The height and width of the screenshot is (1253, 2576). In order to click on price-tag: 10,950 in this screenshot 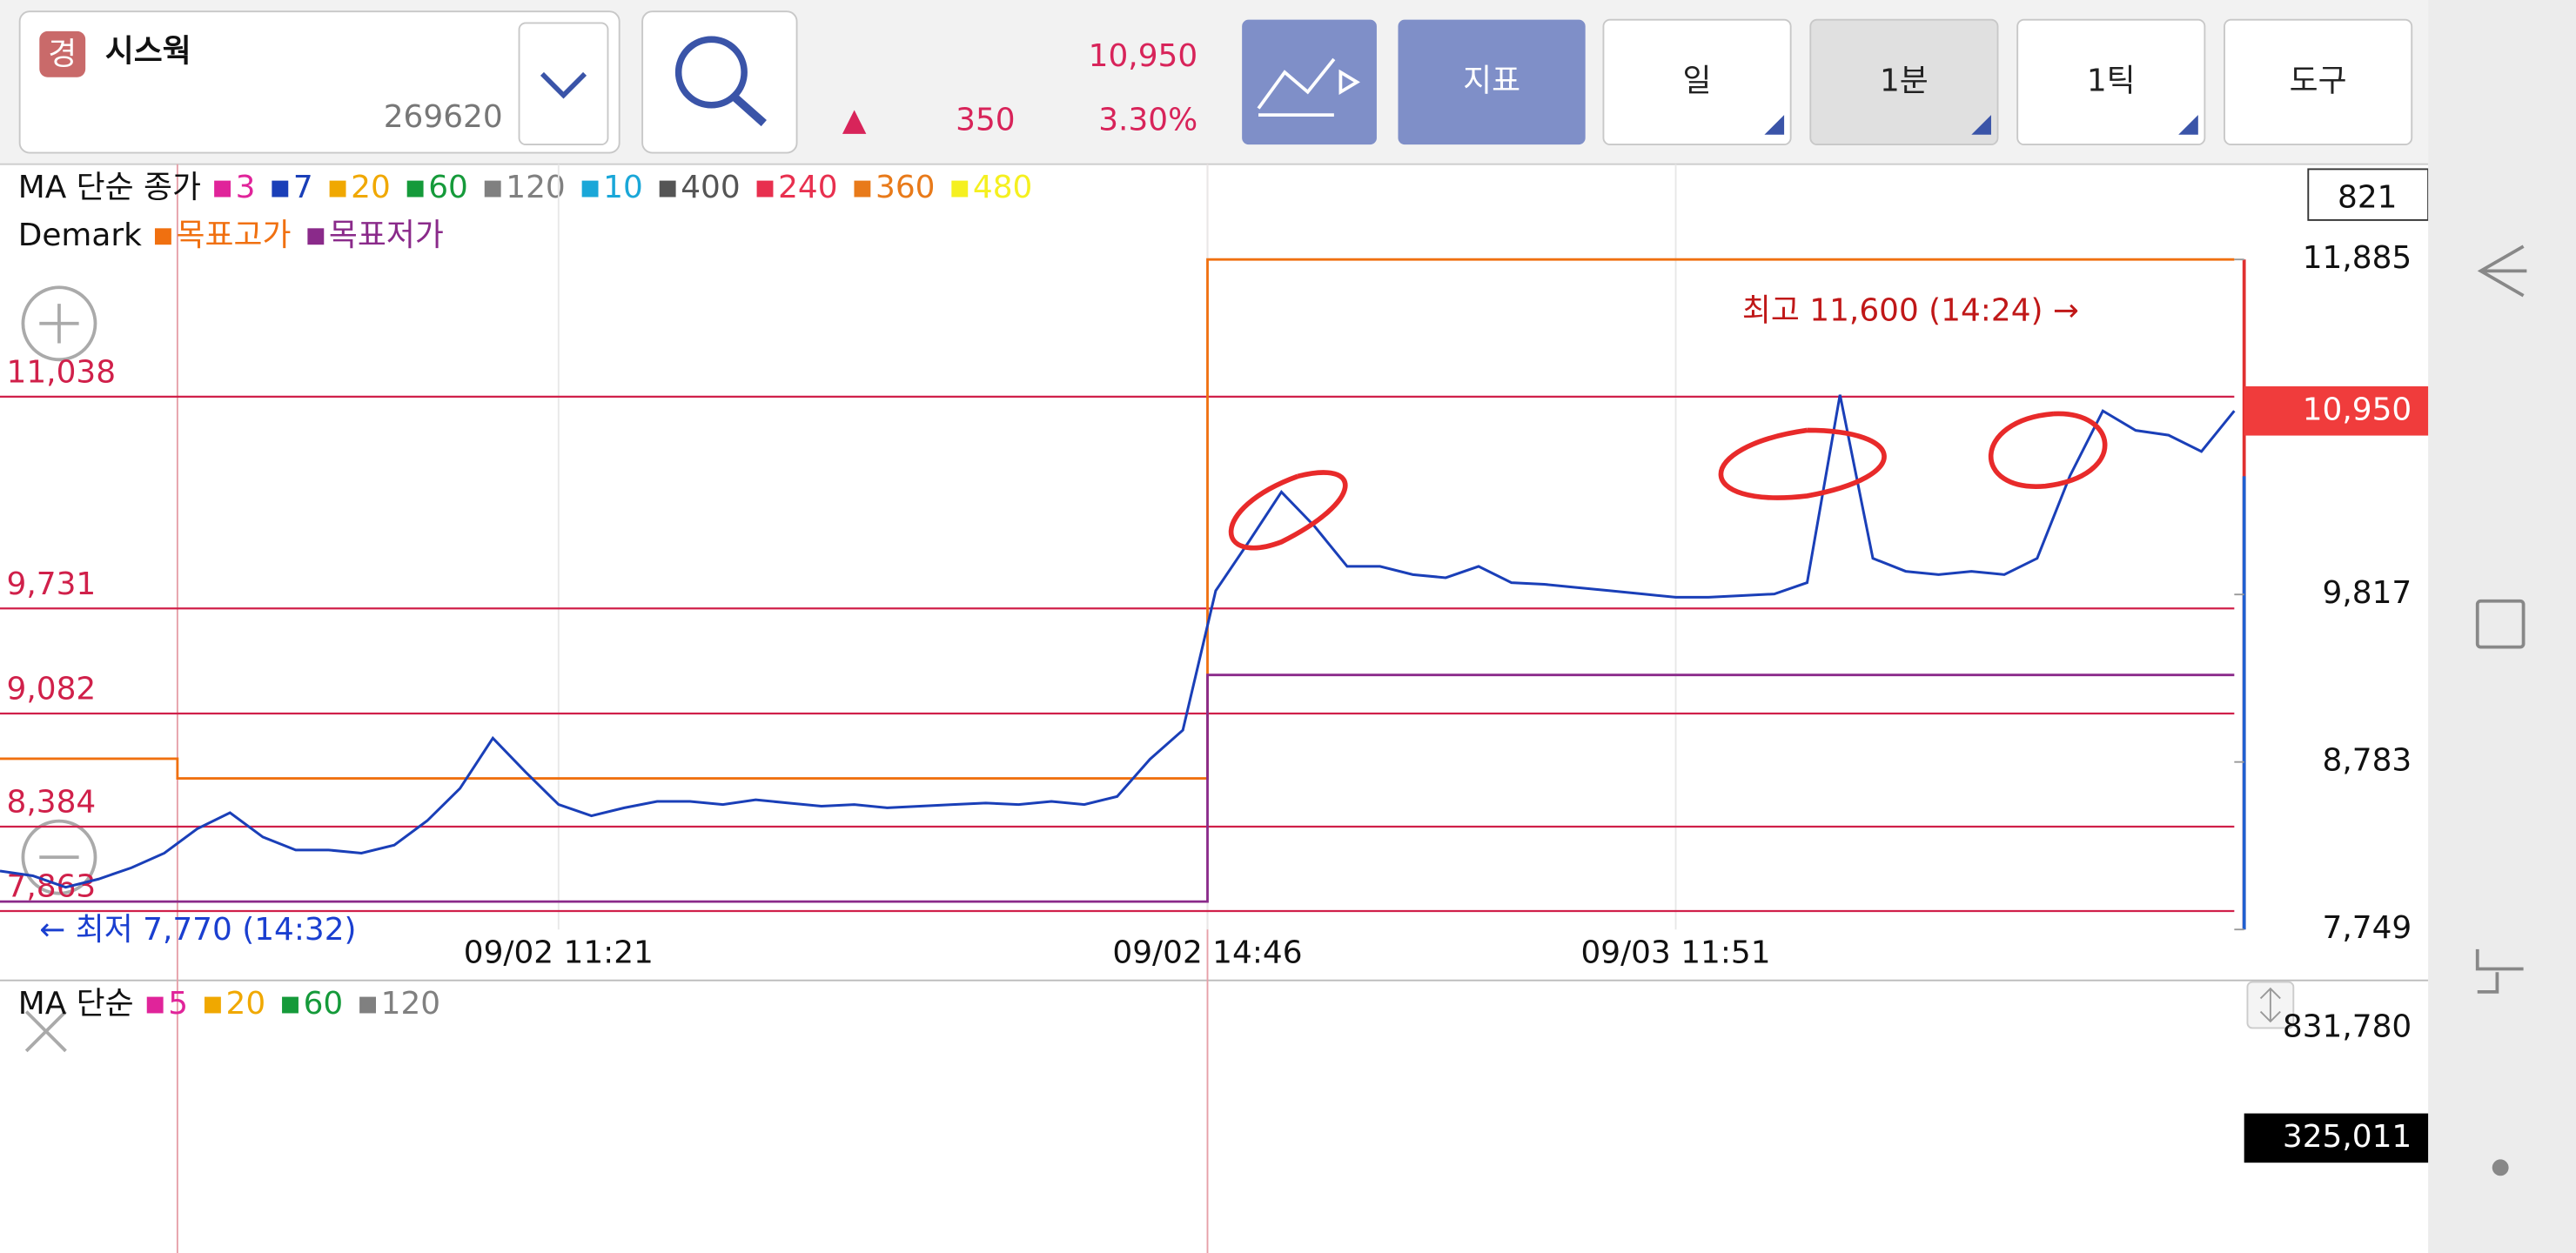, I will do `click(2357, 409)`.